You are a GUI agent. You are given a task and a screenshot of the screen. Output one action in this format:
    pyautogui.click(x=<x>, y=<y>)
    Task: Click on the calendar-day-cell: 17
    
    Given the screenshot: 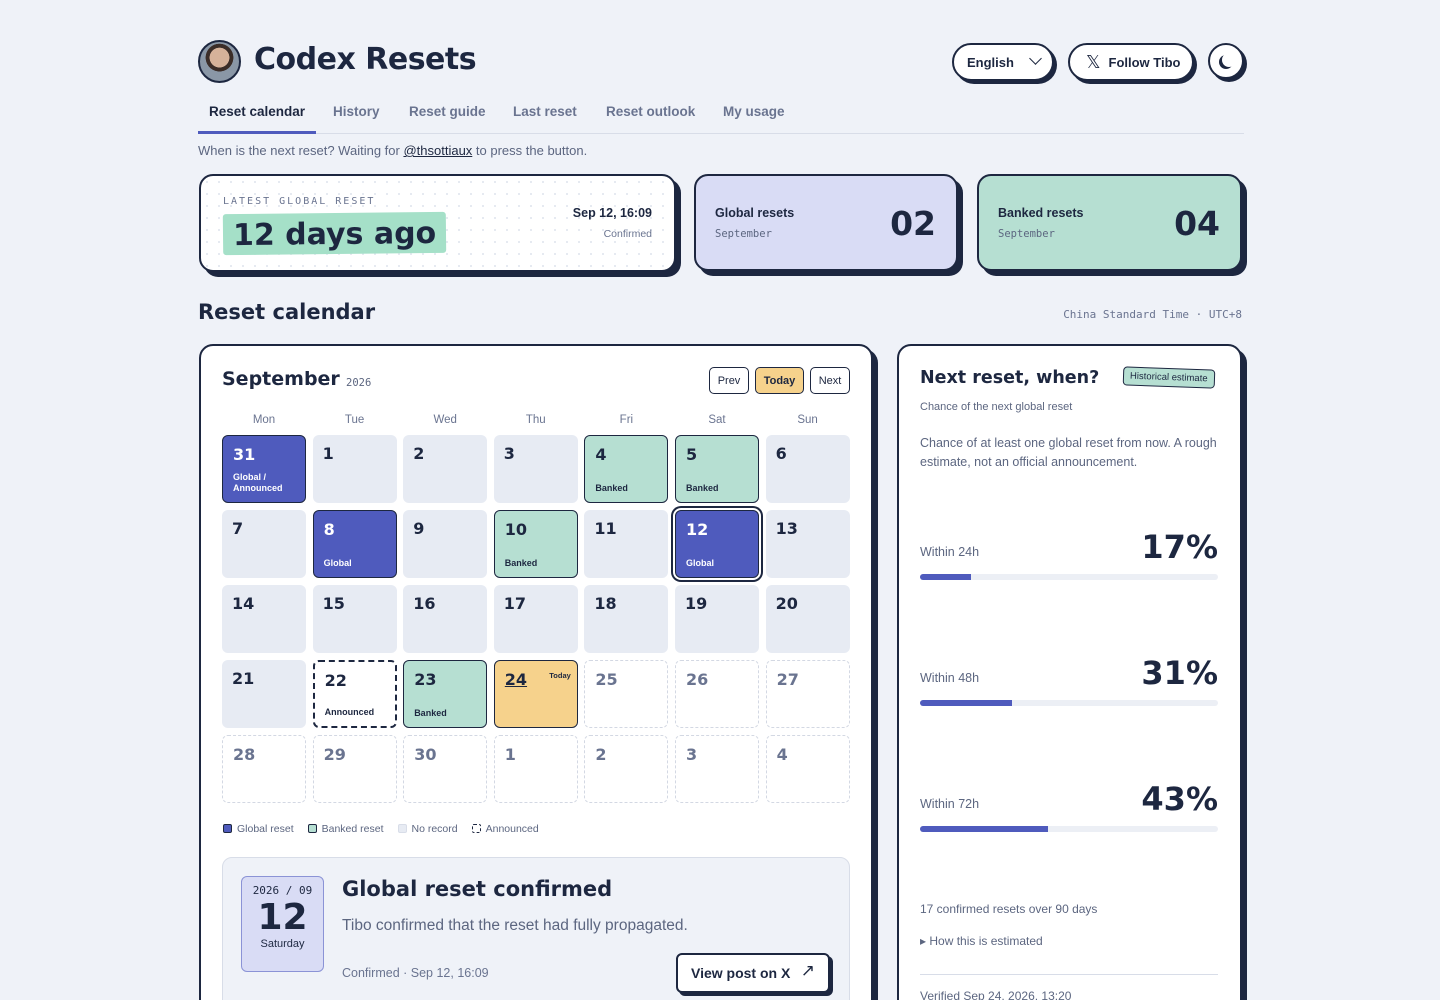 What is the action you would take?
    pyautogui.click(x=535, y=619)
    